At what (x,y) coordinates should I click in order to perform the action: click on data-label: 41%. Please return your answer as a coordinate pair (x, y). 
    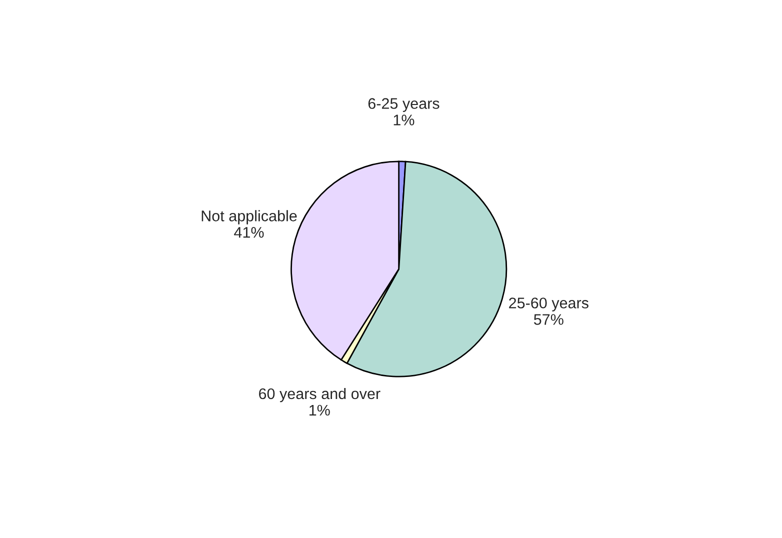
    Looking at the image, I should click on (249, 232).